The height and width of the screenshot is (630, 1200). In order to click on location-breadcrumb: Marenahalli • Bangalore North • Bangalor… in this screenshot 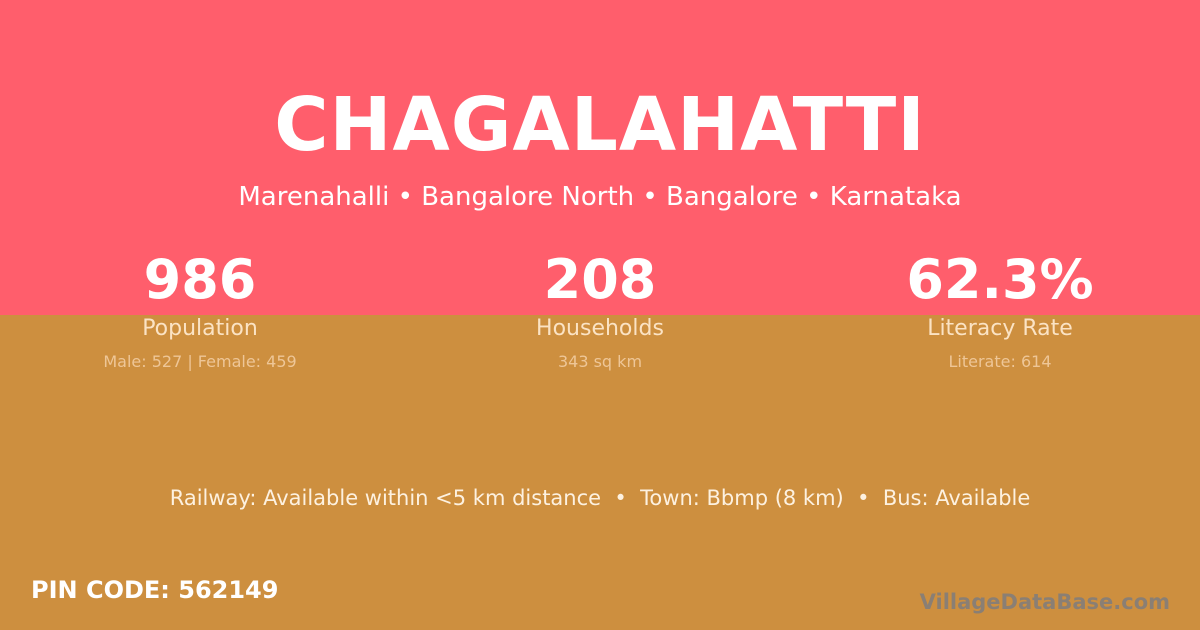, I will do `click(600, 197)`.